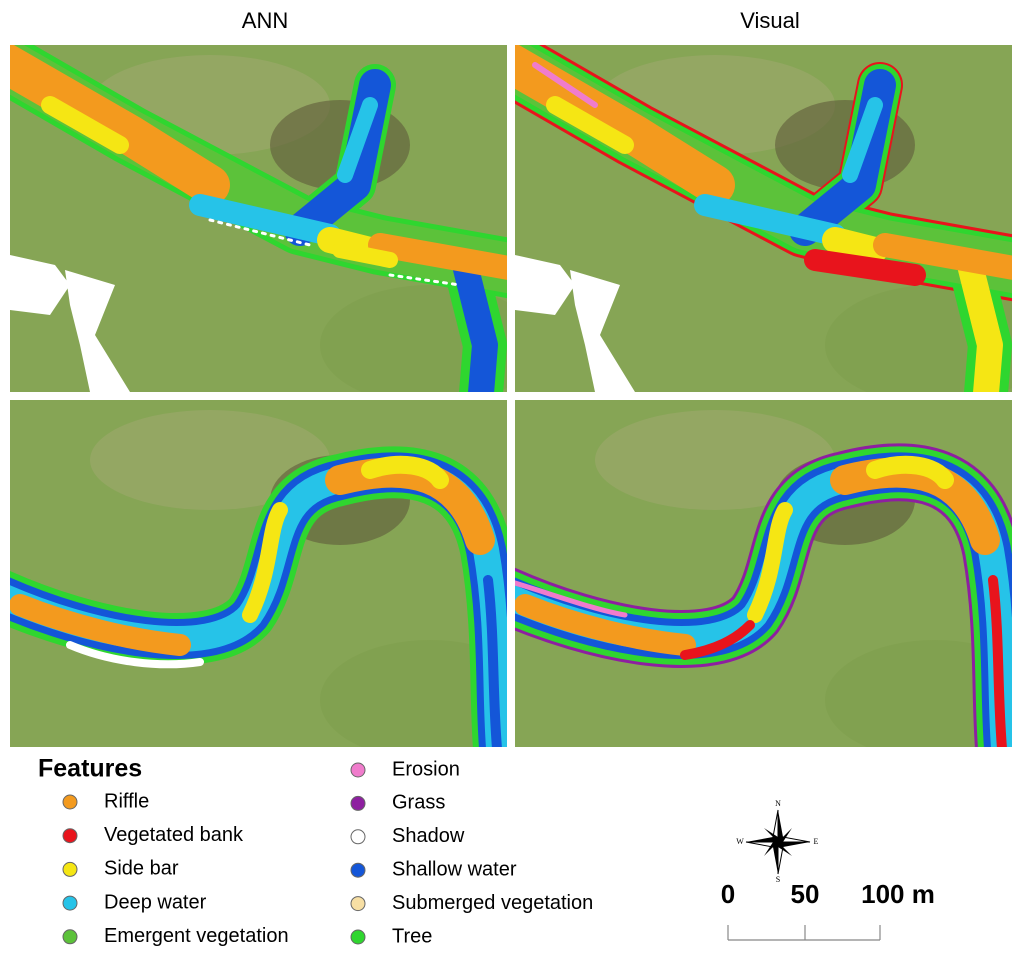 This screenshot has width=1024, height=967. Describe the element at coordinates (196, 936) in the screenshot. I see `legend-label: Emergent vegetation` at that location.